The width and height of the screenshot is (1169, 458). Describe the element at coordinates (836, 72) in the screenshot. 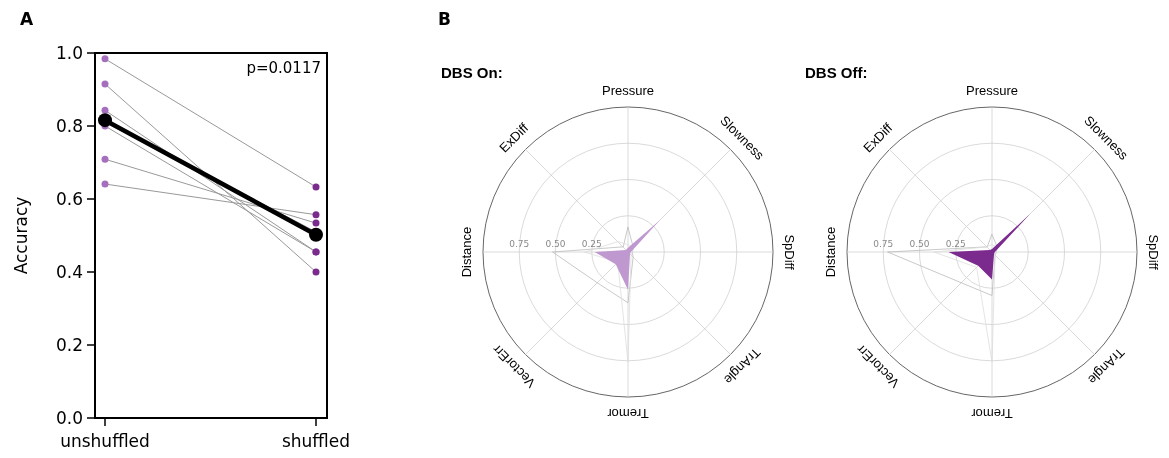

I see `chart-title: DBS Off:` at that location.